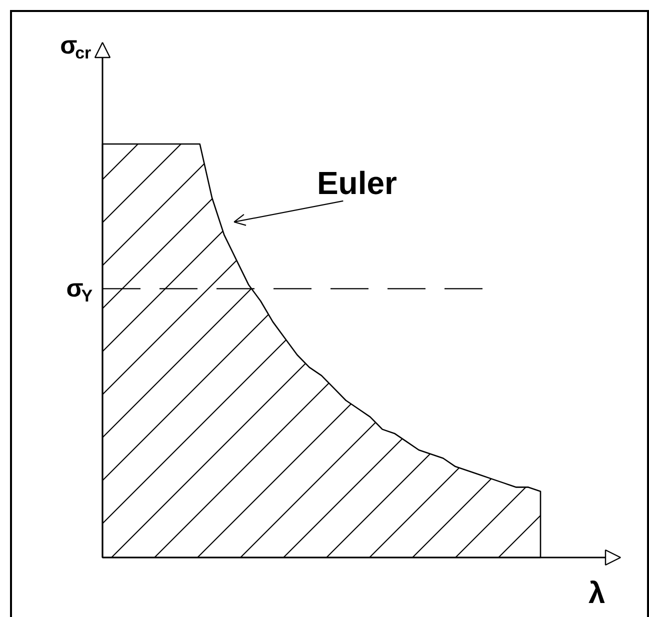 This screenshot has height=617, width=649. I want to click on annotation: Euler, so click(356, 182).